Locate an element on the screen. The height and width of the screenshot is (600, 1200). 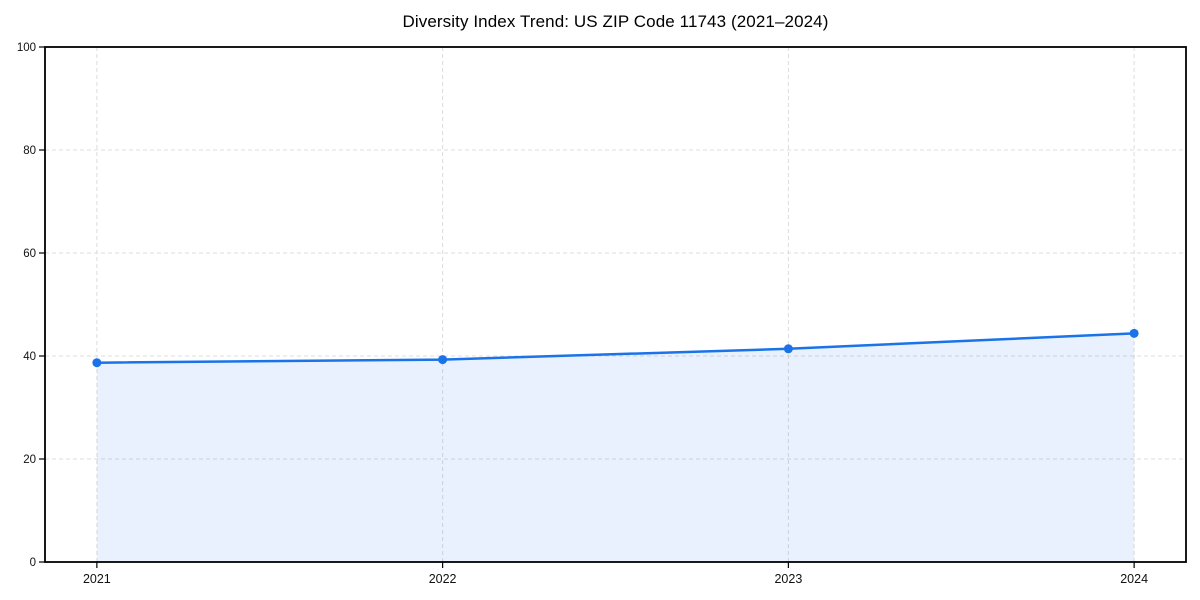
data-point-markers is located at coordinates (615, 348).